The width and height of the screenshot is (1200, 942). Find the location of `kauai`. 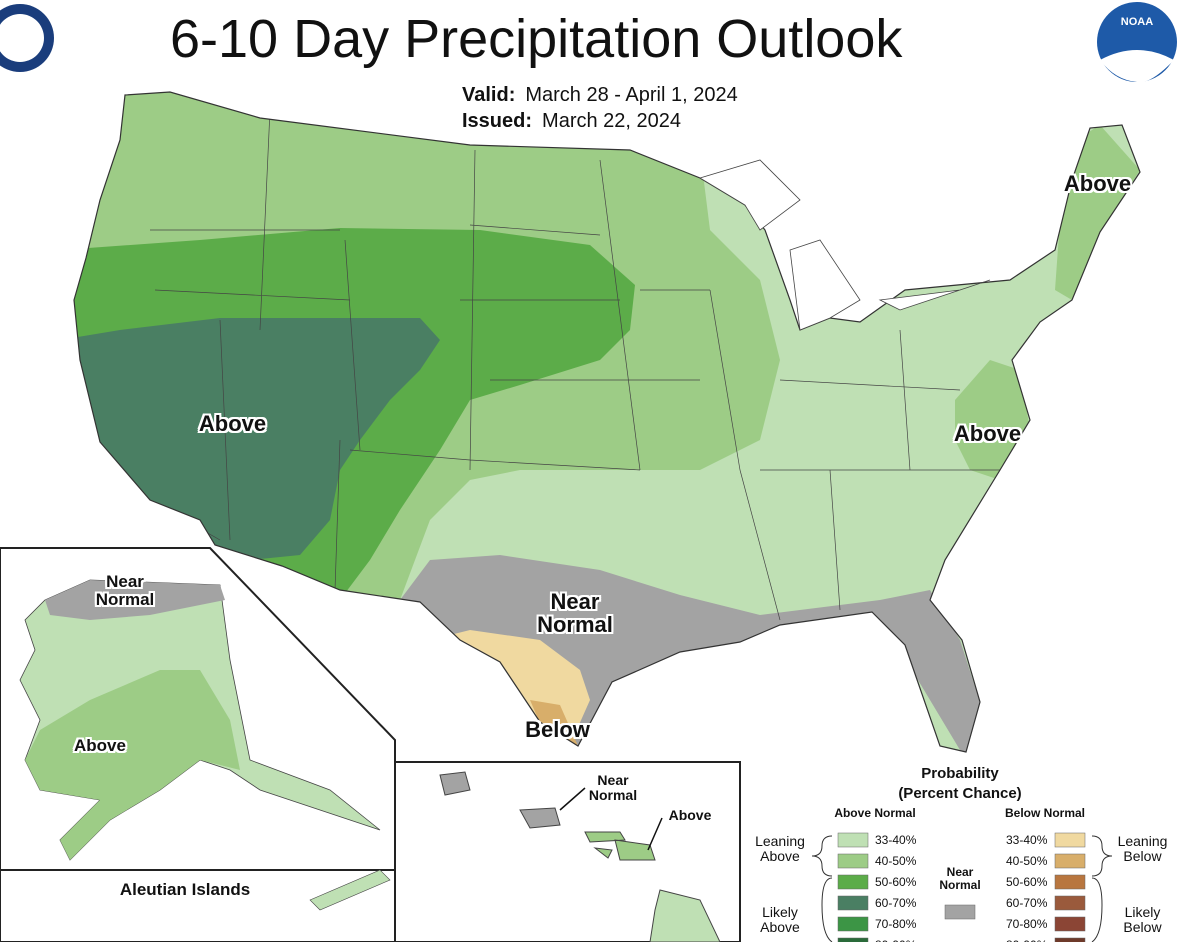

kauai is located at coordinates (455, 783).